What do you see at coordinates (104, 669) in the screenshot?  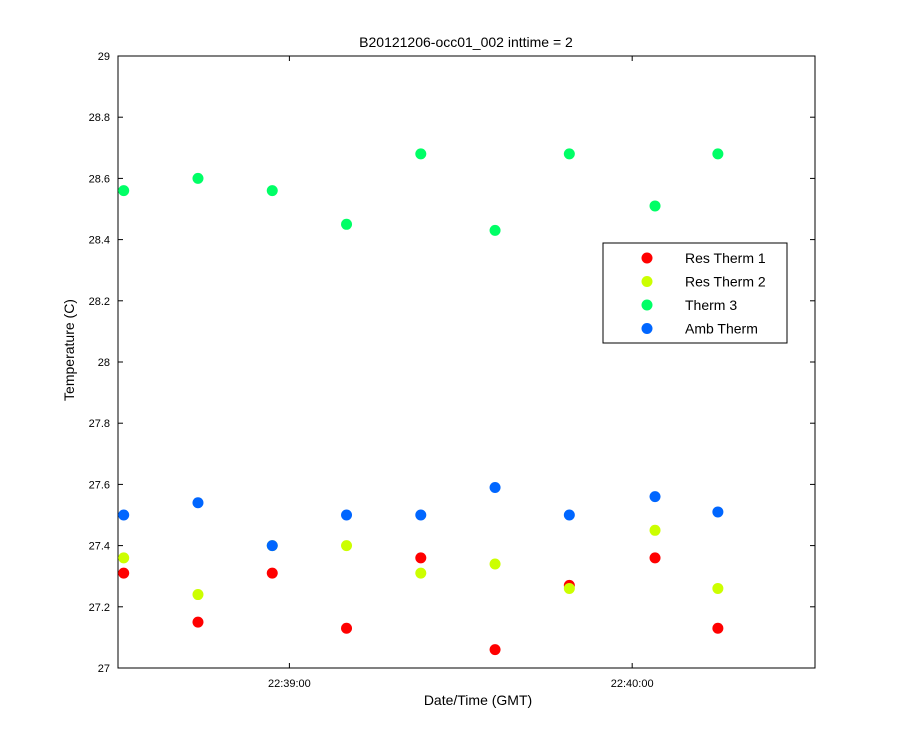 I see `y-tick-label: 27` at bounding box center [104, 669].